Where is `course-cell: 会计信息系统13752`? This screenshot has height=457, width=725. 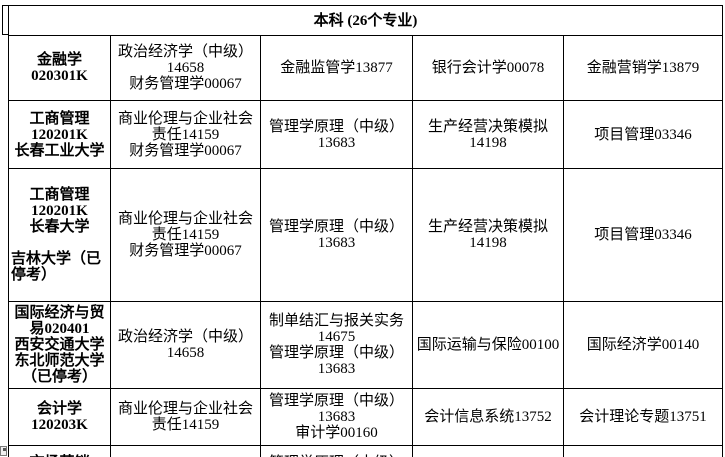 course-cell: 会计信息系统13752 is located at coordinates (488, 417).